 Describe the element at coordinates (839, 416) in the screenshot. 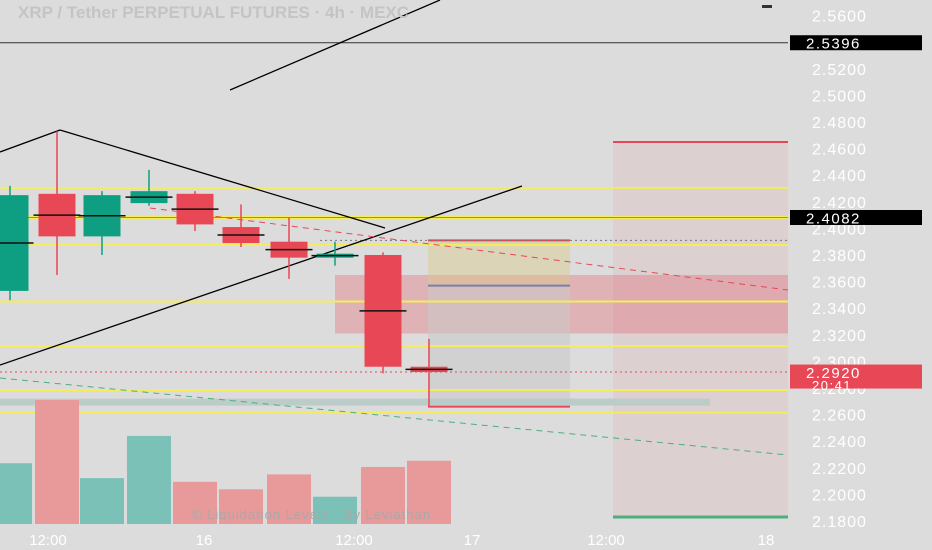

I see `y-tick-label: 2.2600` at that location.